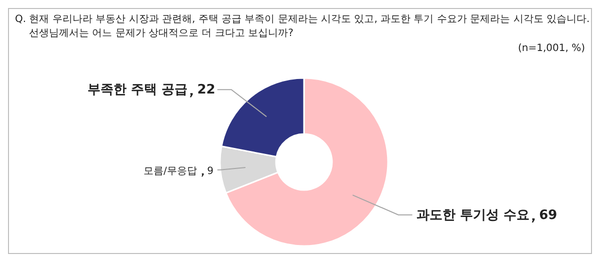 This screenshot has height=263, width=600. What do you see at coordinates (206, 90) in the screenshot?
I see `data-label: 22` at bounding box center [206, 90].